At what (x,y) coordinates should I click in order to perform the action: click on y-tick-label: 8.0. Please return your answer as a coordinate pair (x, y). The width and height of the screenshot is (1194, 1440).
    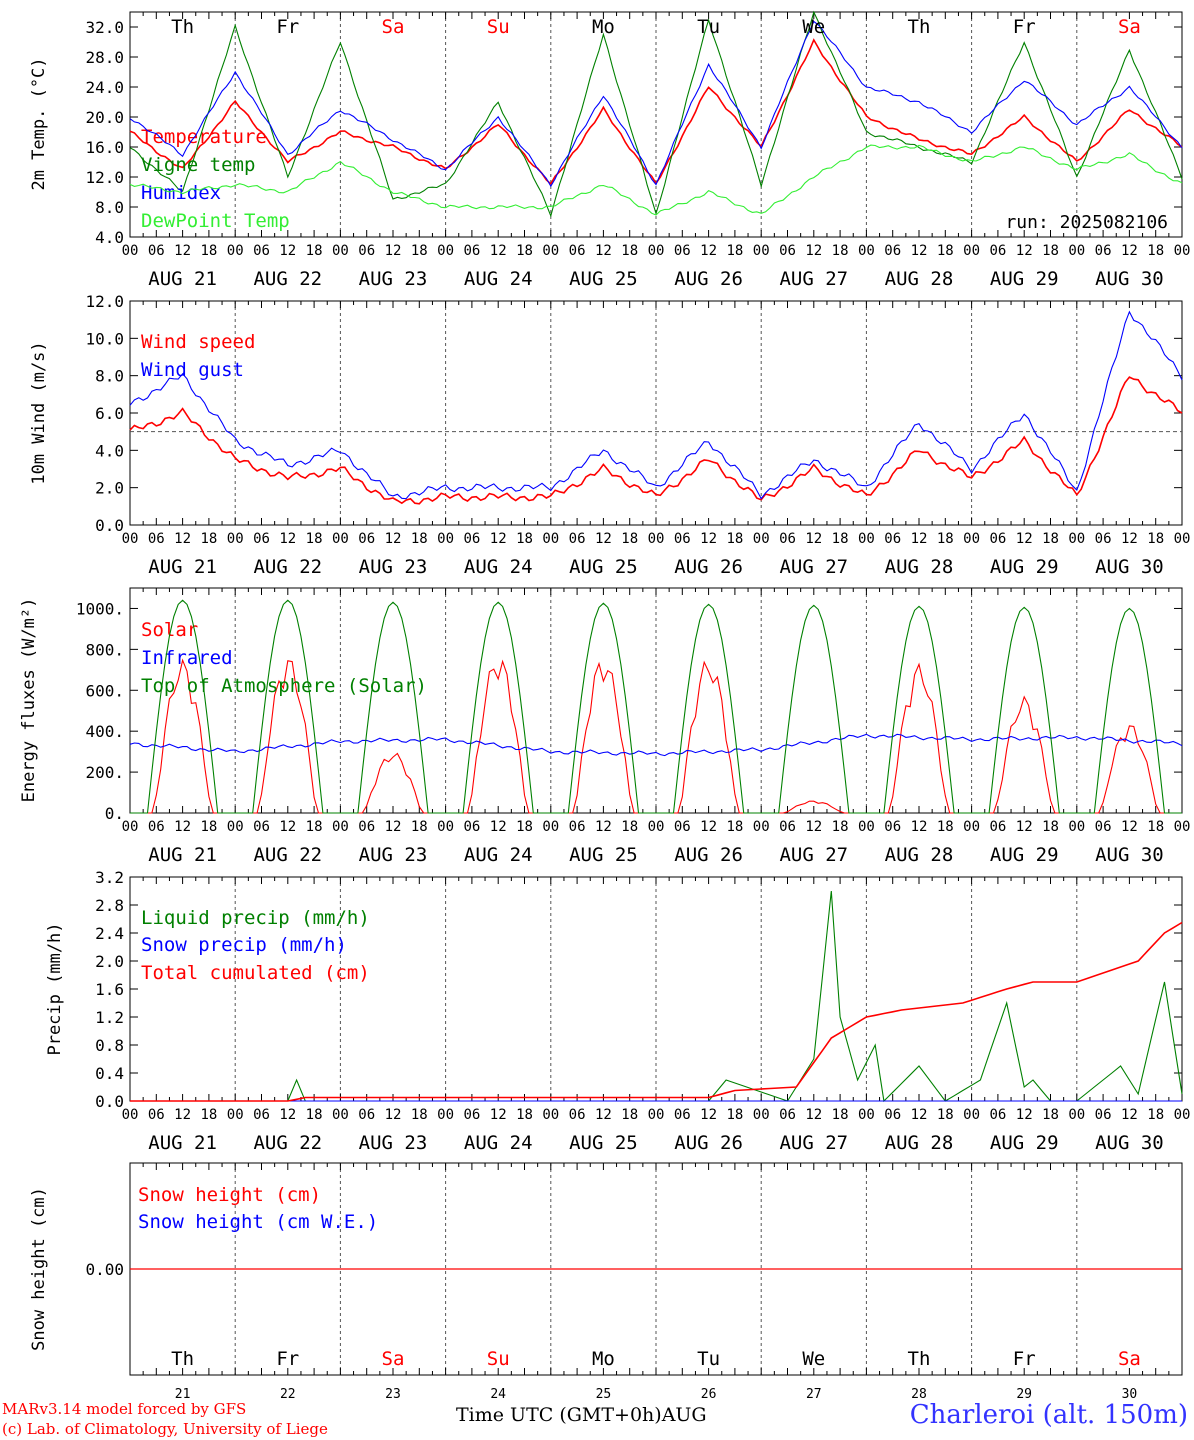
    Looking at the image, I should click on (109, 207).